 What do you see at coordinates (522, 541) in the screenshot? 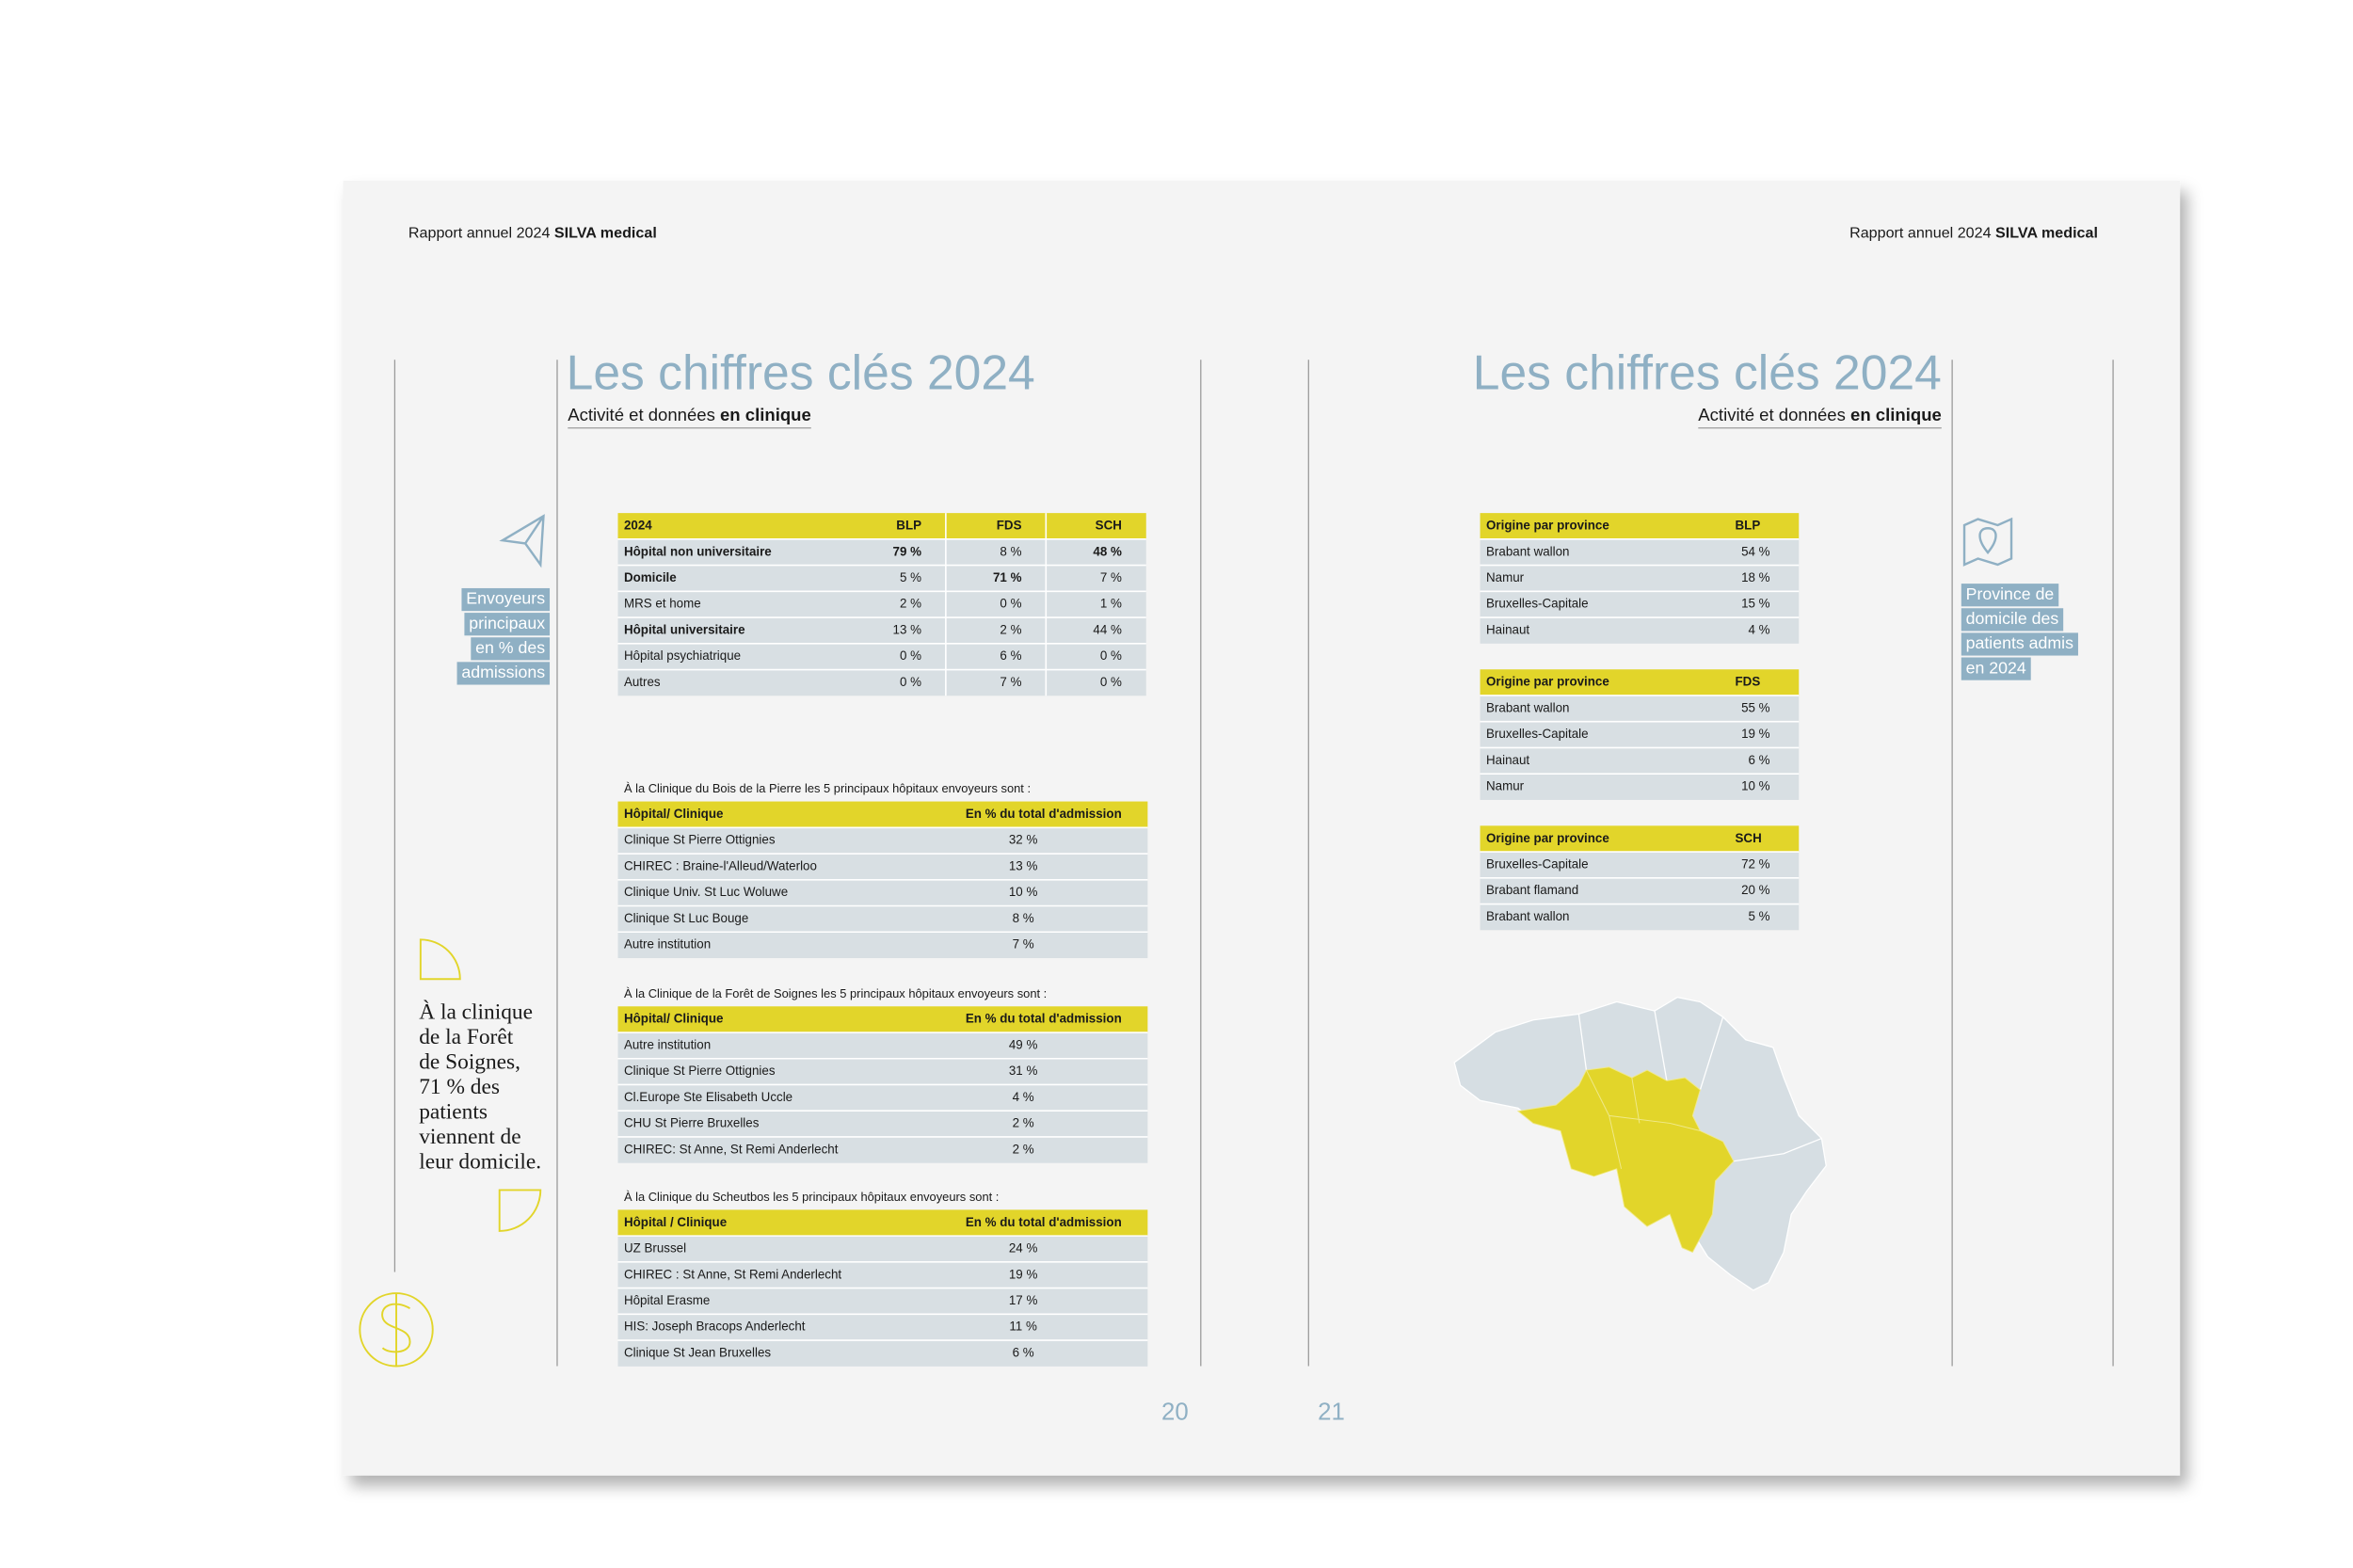
I see `plane-icon` at bounding box center [522, 541].